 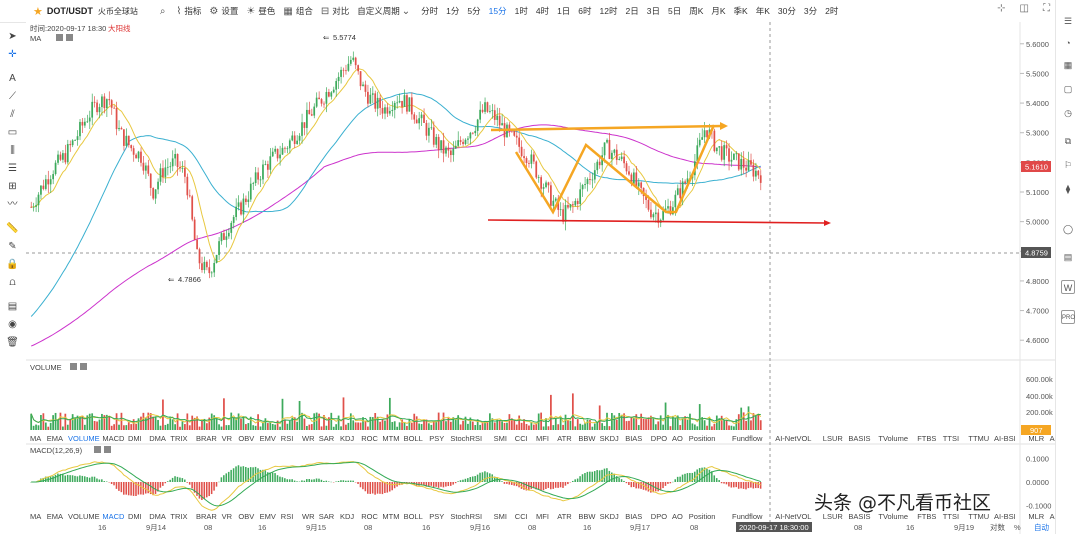 What do you see at coordinates (369, 516) in the screenshot?
I see `indicator-tab-roc: ROC` at bounding box center [369, 516].